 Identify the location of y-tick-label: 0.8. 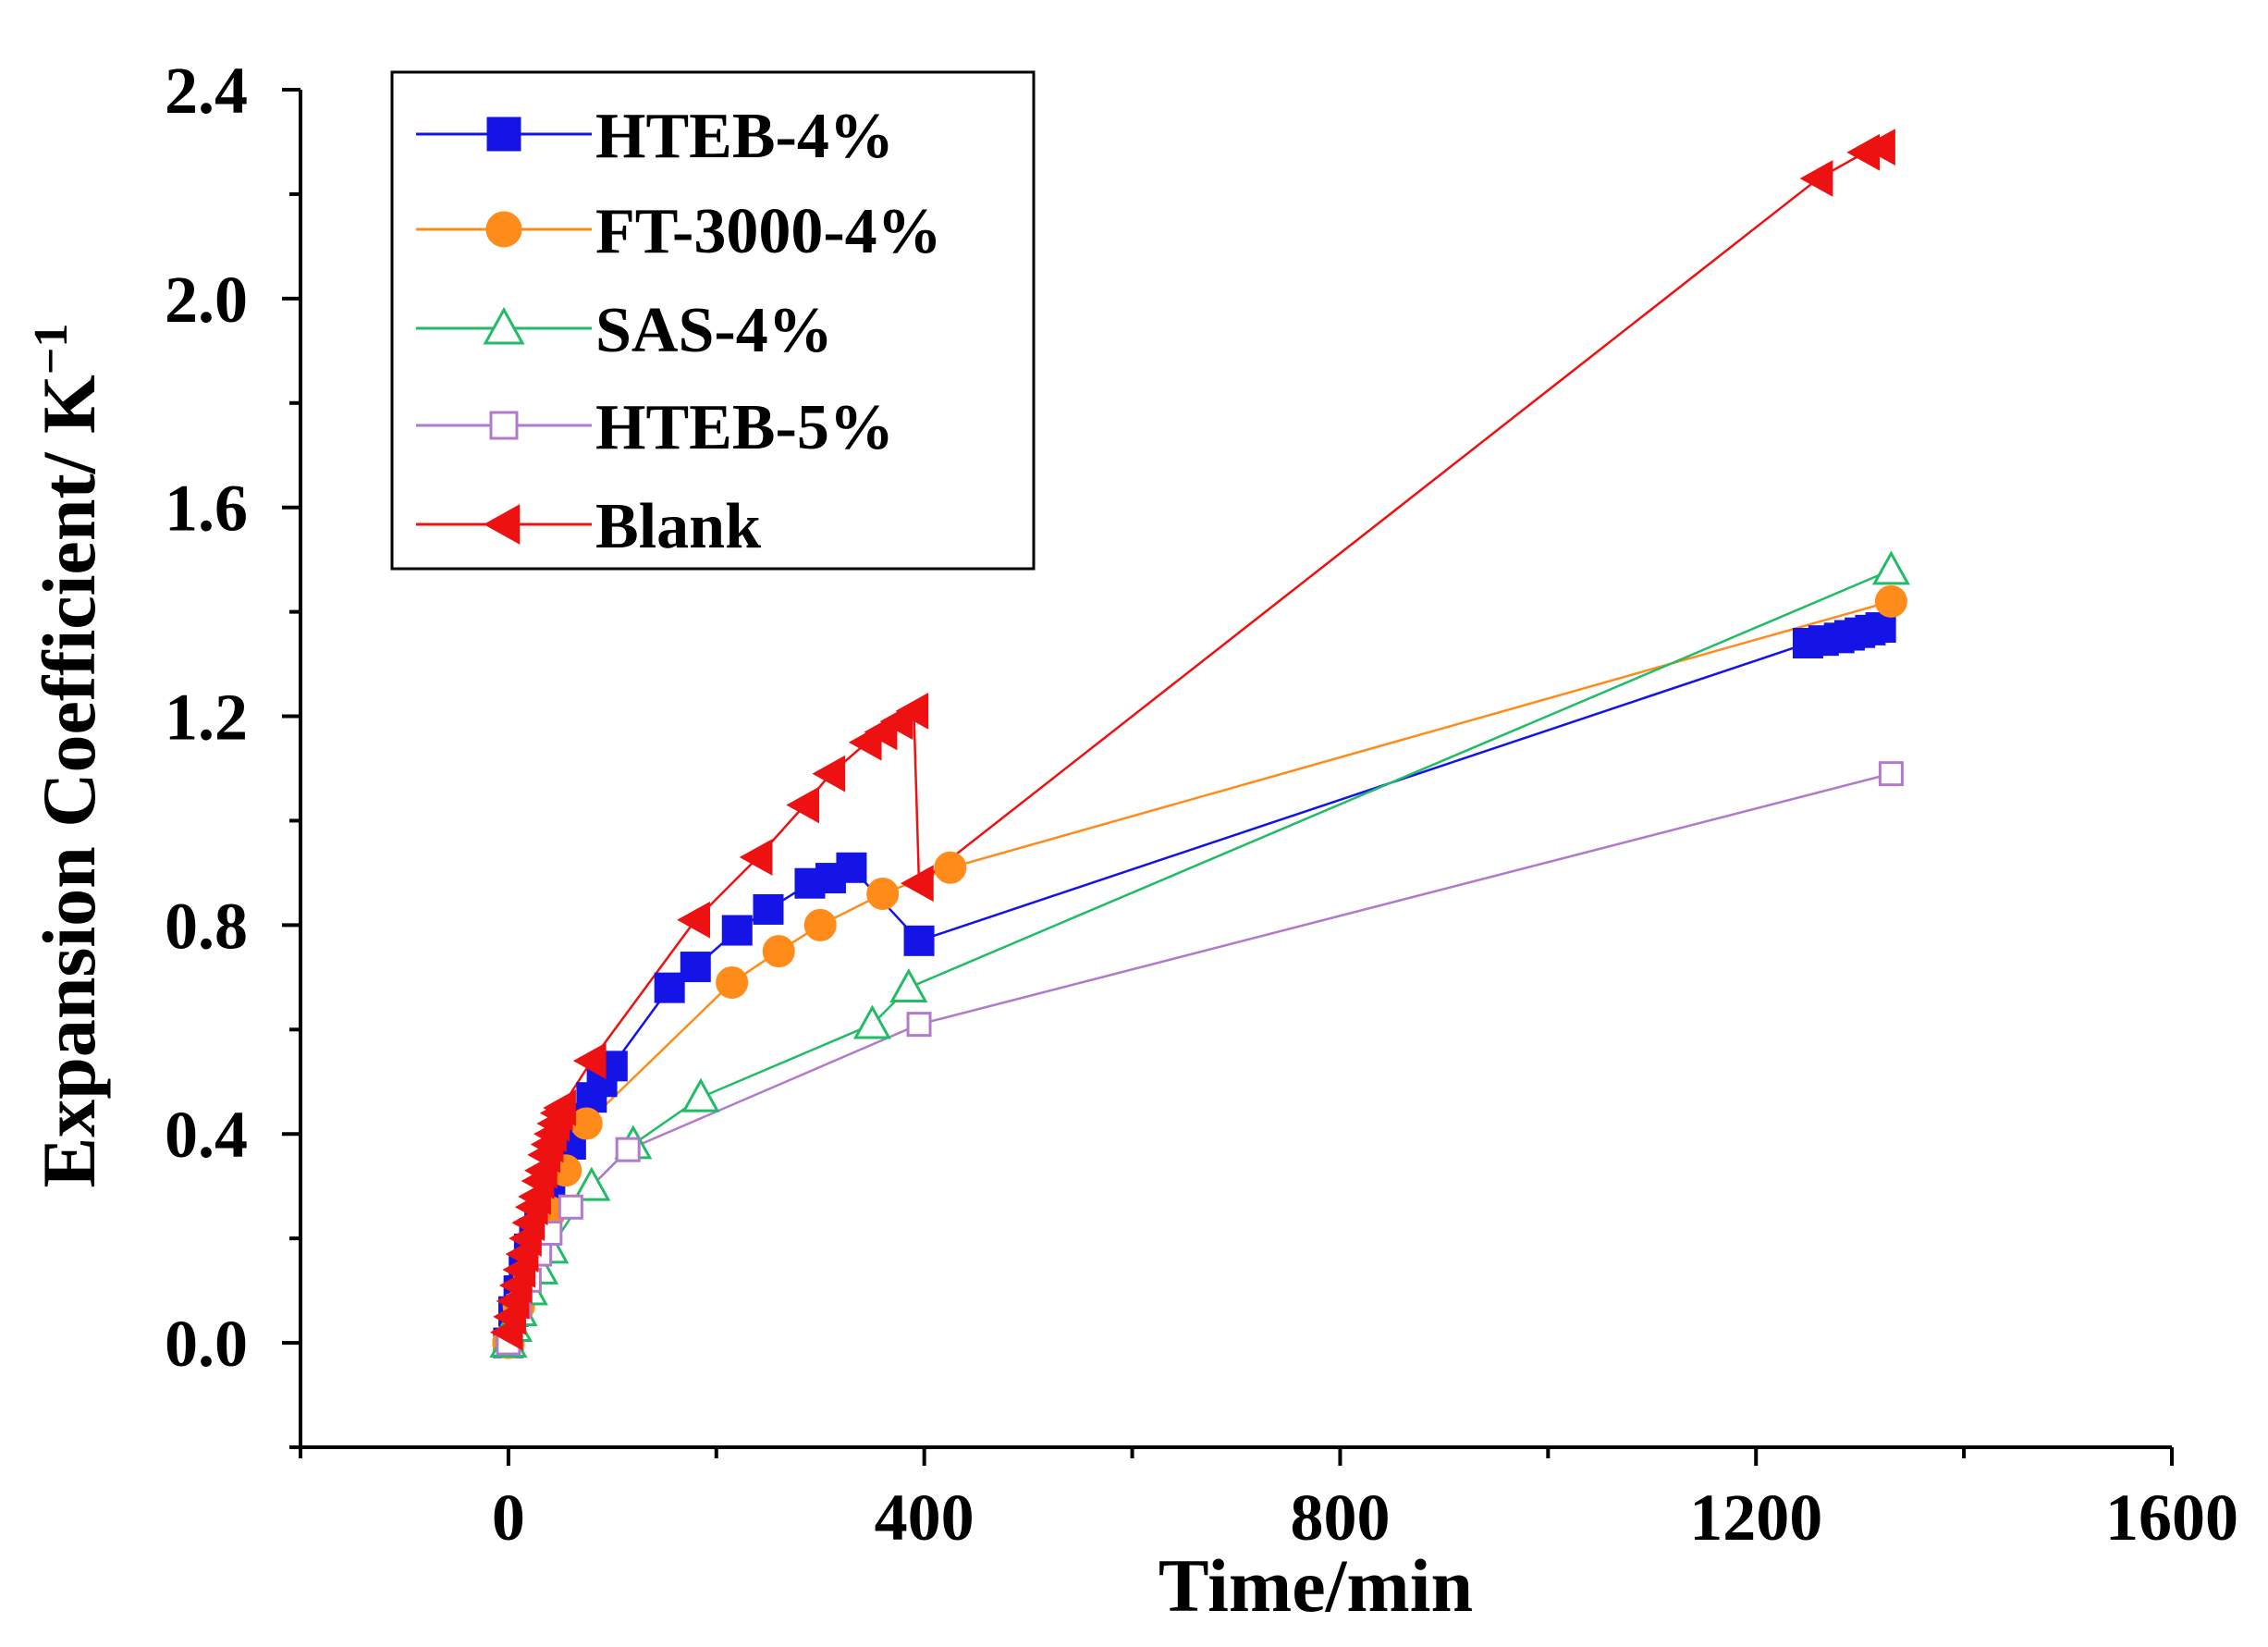
(206, 926).